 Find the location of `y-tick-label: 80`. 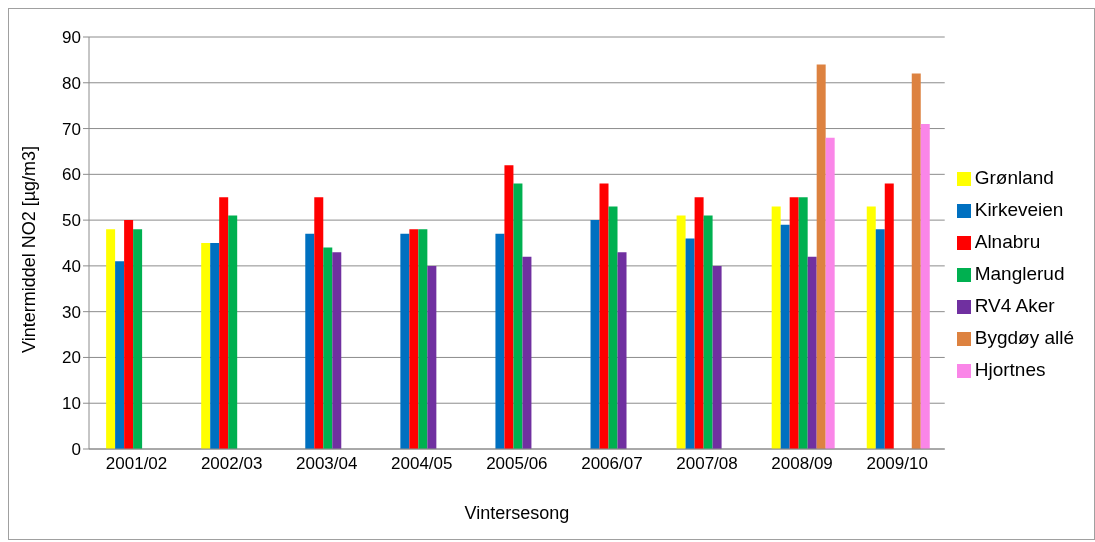

y-tick-label: 80 is located at coordinates (71, 83).